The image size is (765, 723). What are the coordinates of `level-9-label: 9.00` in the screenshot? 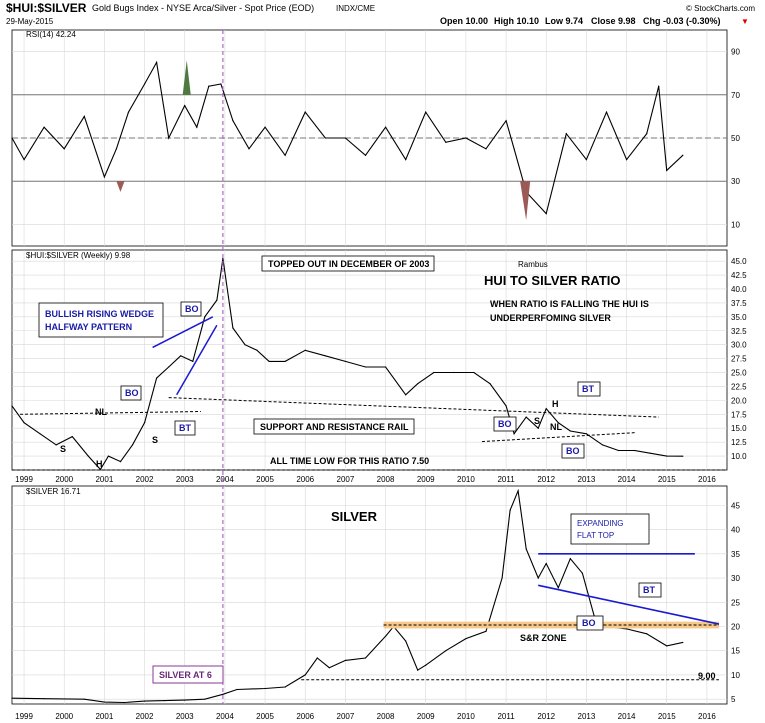 It's located at (707, 676).